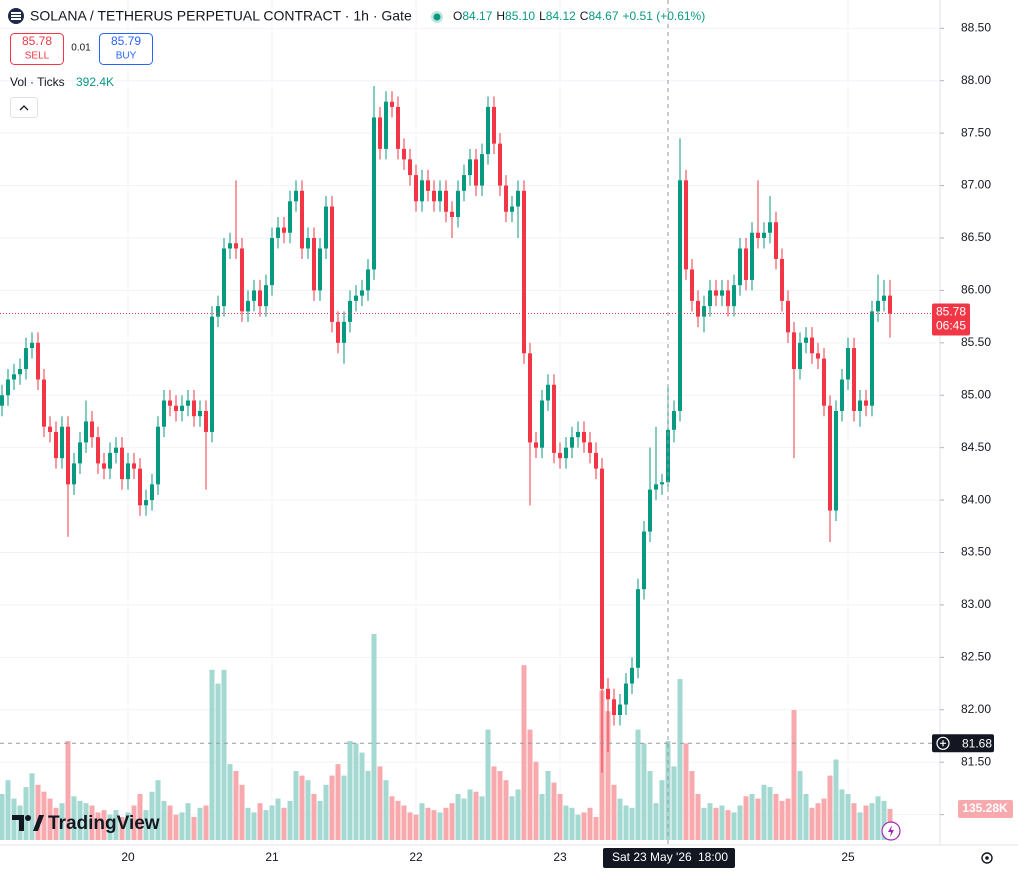 This screenshot has height=872, width=1018. I want to click on crosshair-time: 18:00, so click(713, 857).